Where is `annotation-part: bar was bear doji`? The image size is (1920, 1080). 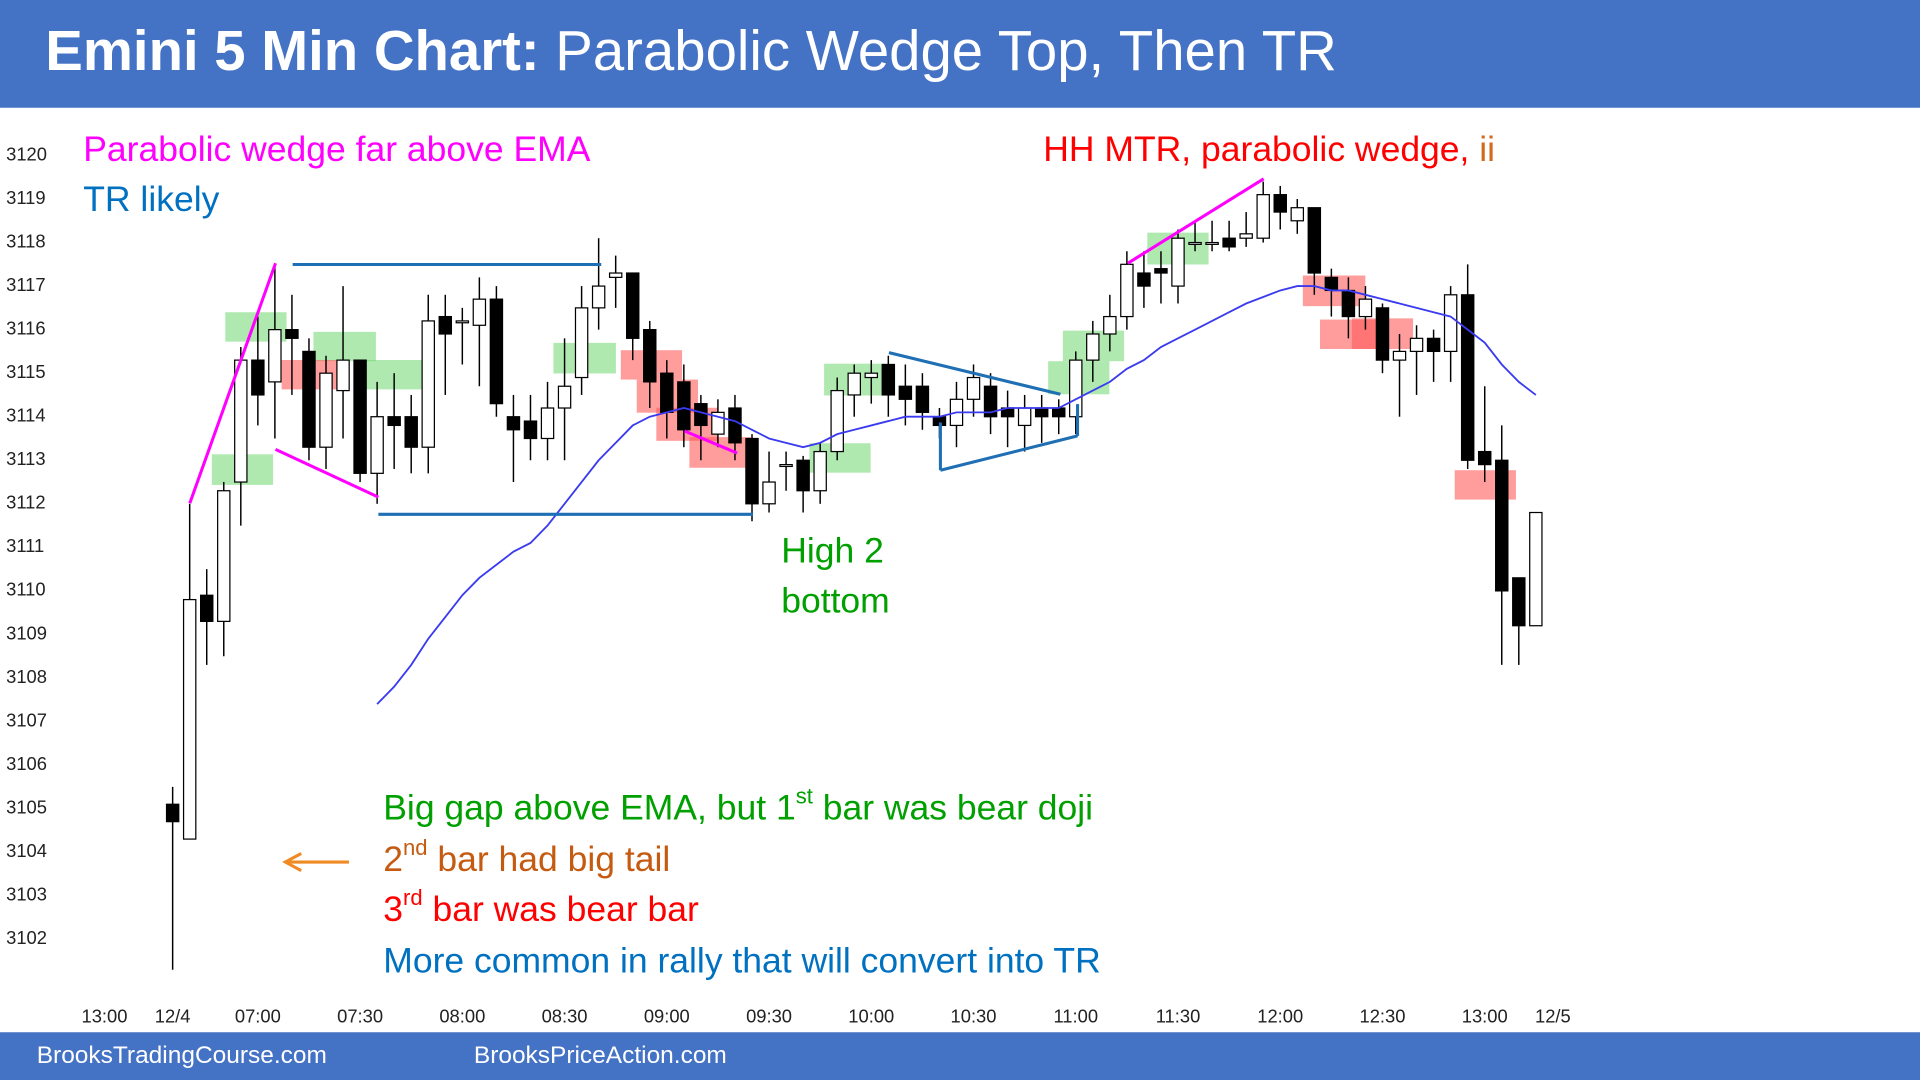 annotation-part: bar was bear doji is located at coordinates (953, 808).